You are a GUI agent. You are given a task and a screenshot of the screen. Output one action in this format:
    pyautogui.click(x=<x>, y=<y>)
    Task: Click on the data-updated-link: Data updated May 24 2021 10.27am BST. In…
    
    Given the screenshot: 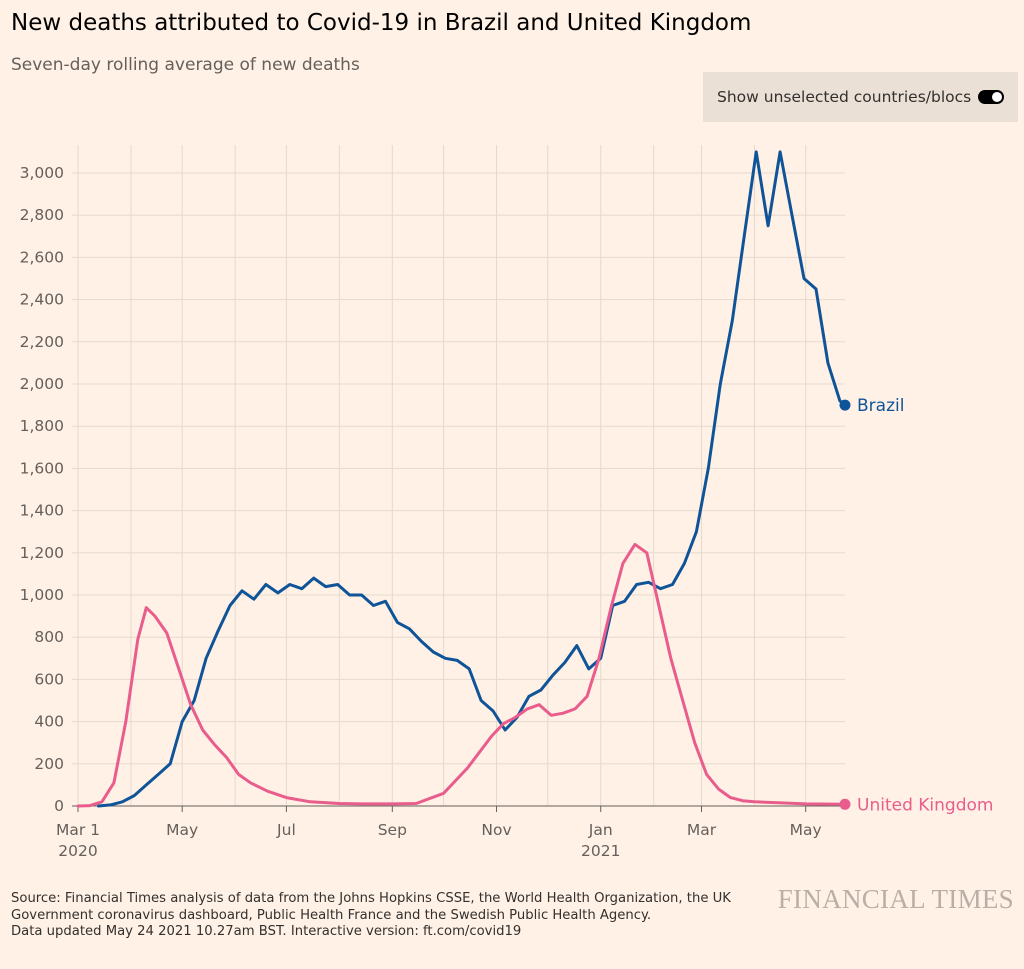 What is the action you would take?
    pyautogui.click(x=266, y=931)
    